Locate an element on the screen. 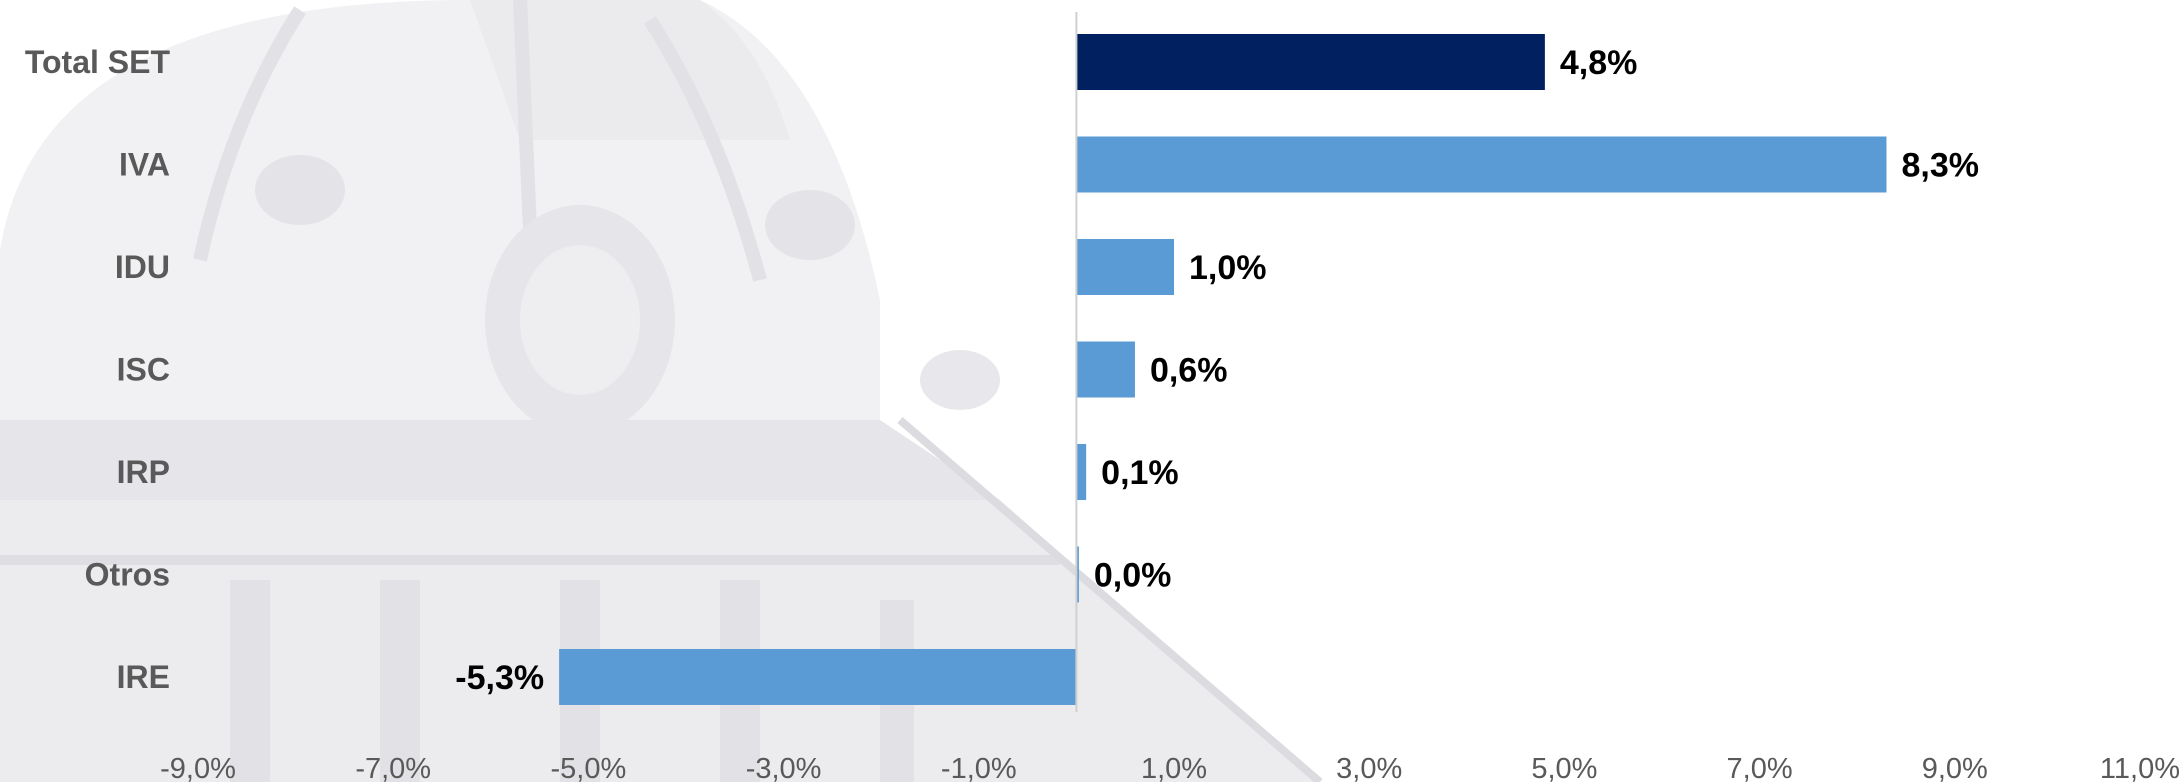 Image resolution: width=2183 pixels, height=782 pixels. bar-irp is located at coordinates (1081, 472).